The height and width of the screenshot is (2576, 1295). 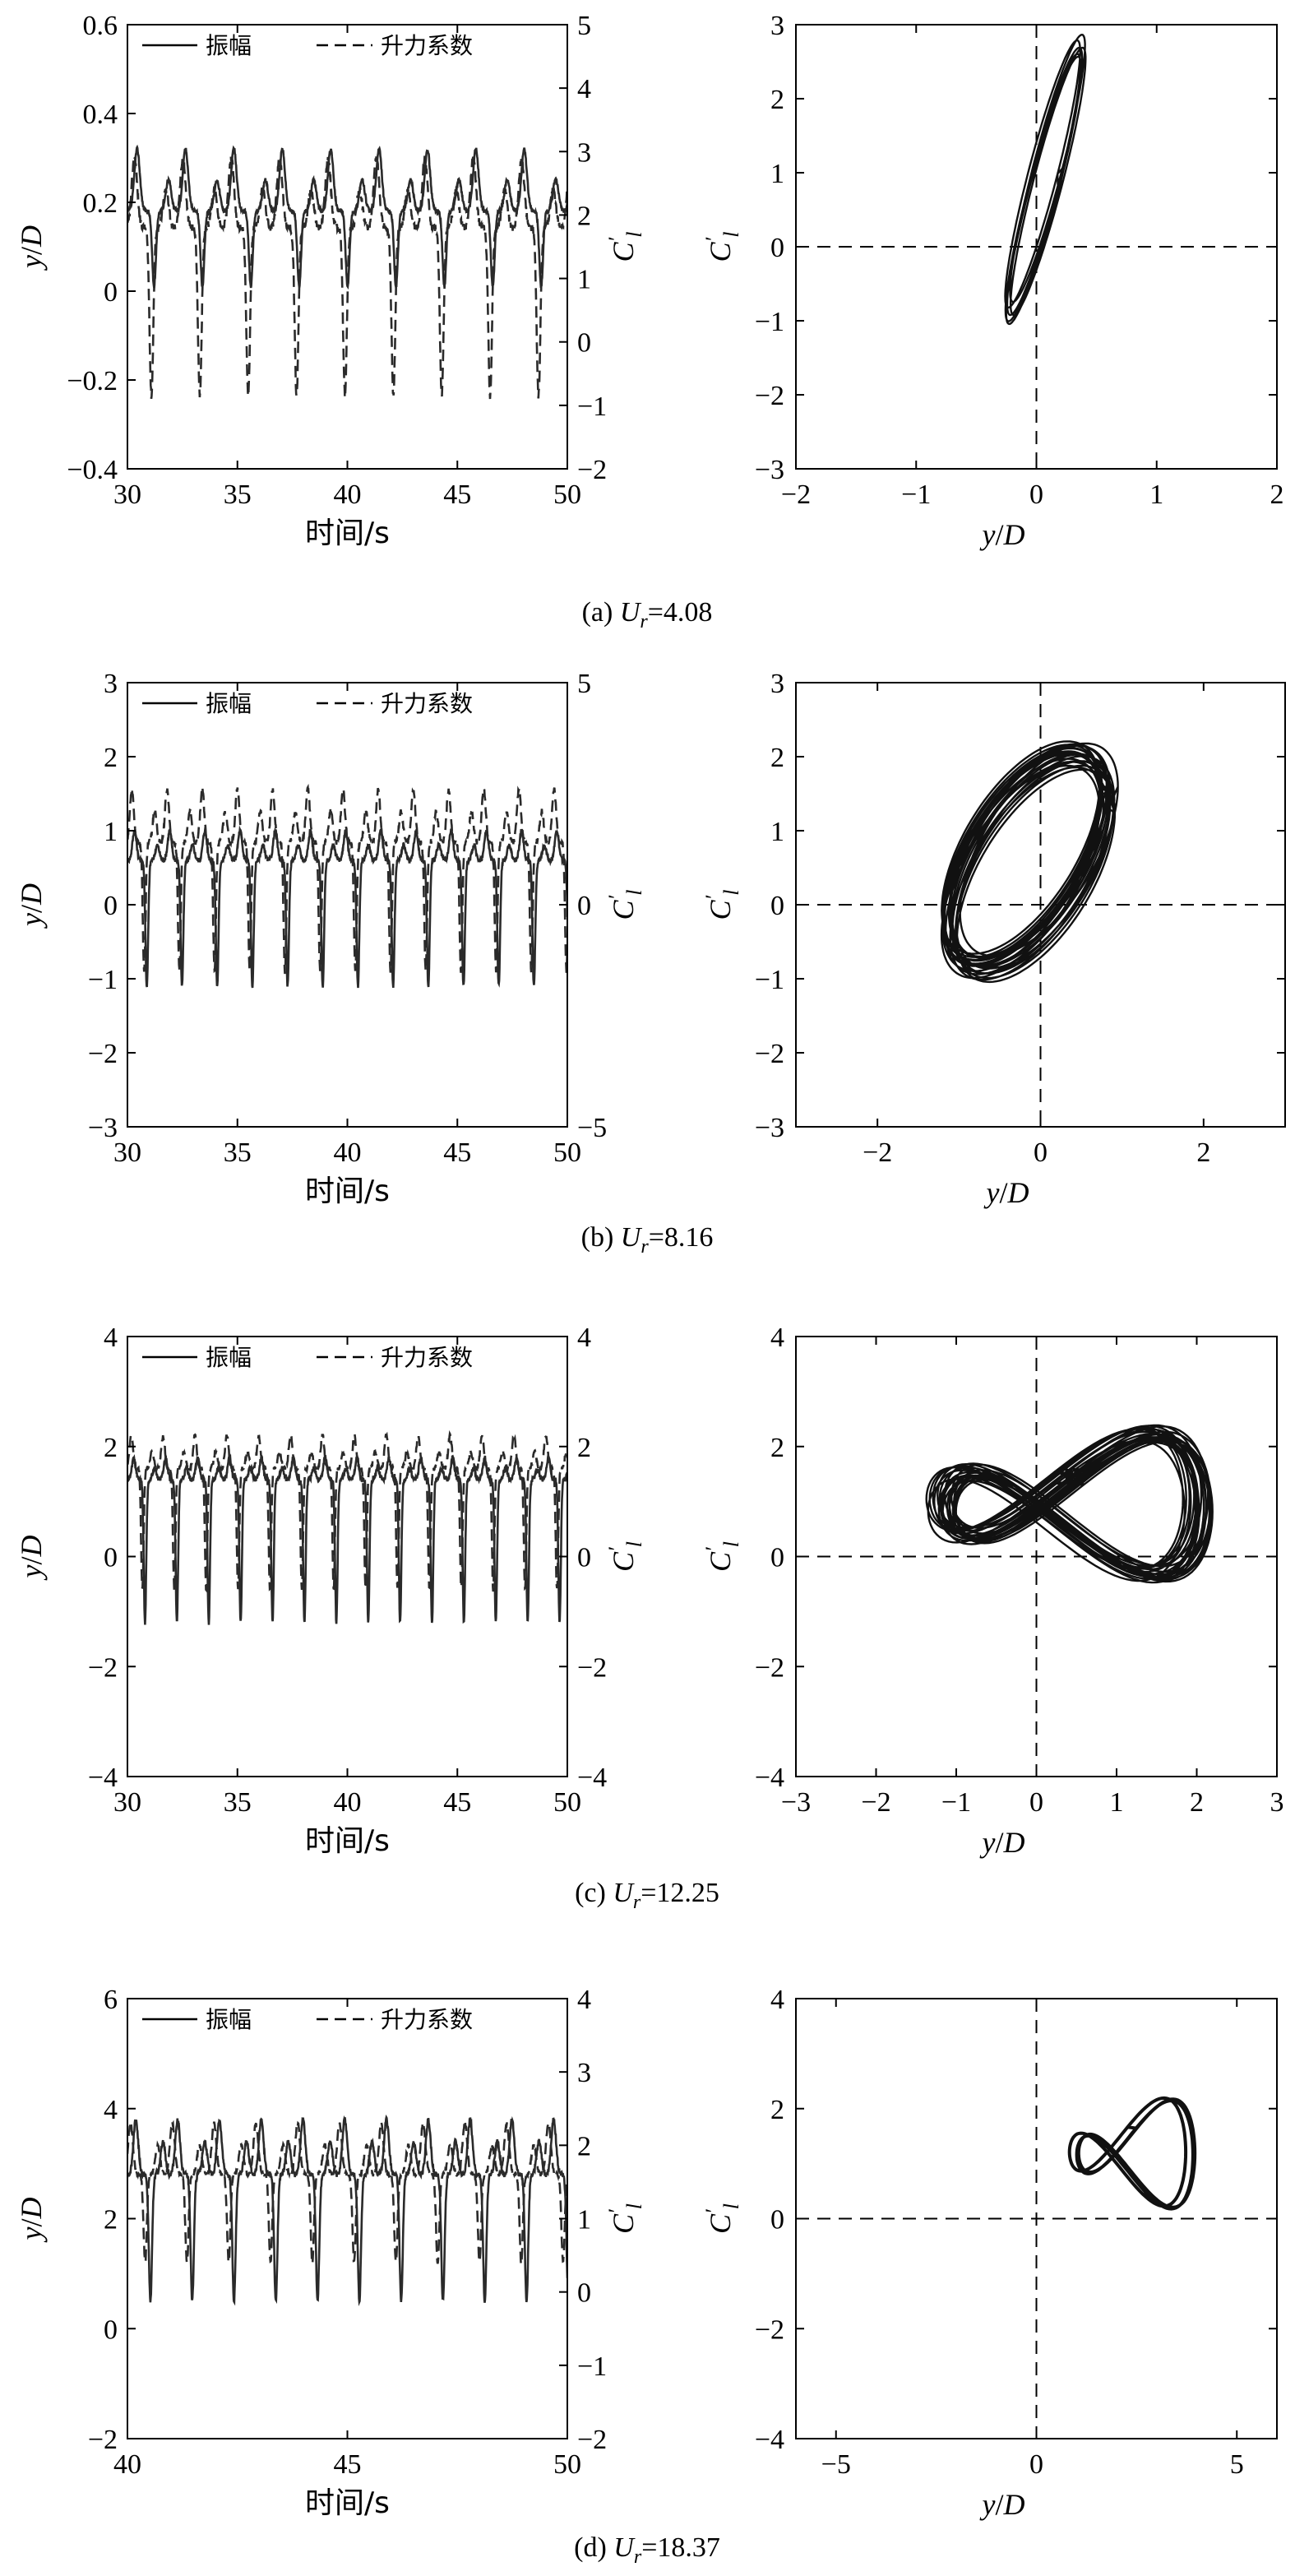 What do you see at coordinates (103, 980) in the screenshot?
I see `y-left-tick-label: −1` at bounding box center [103, 980].